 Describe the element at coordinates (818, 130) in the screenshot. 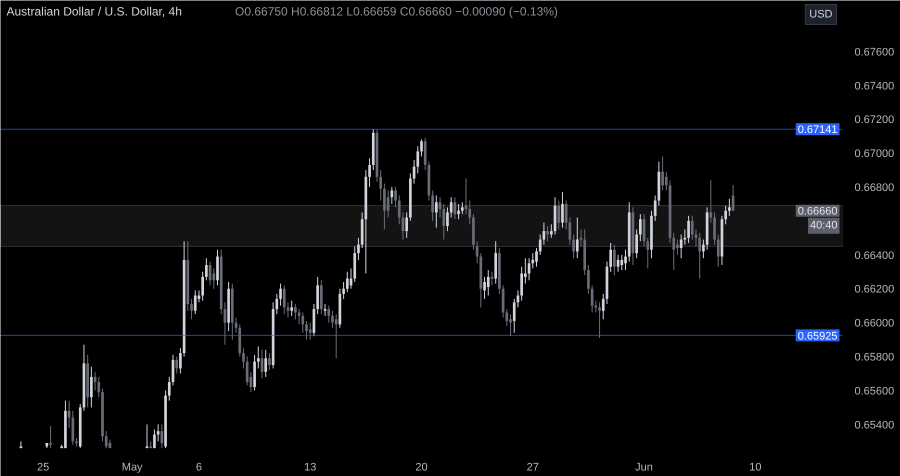

I see `ref-line-label: 0.67141` at that location.